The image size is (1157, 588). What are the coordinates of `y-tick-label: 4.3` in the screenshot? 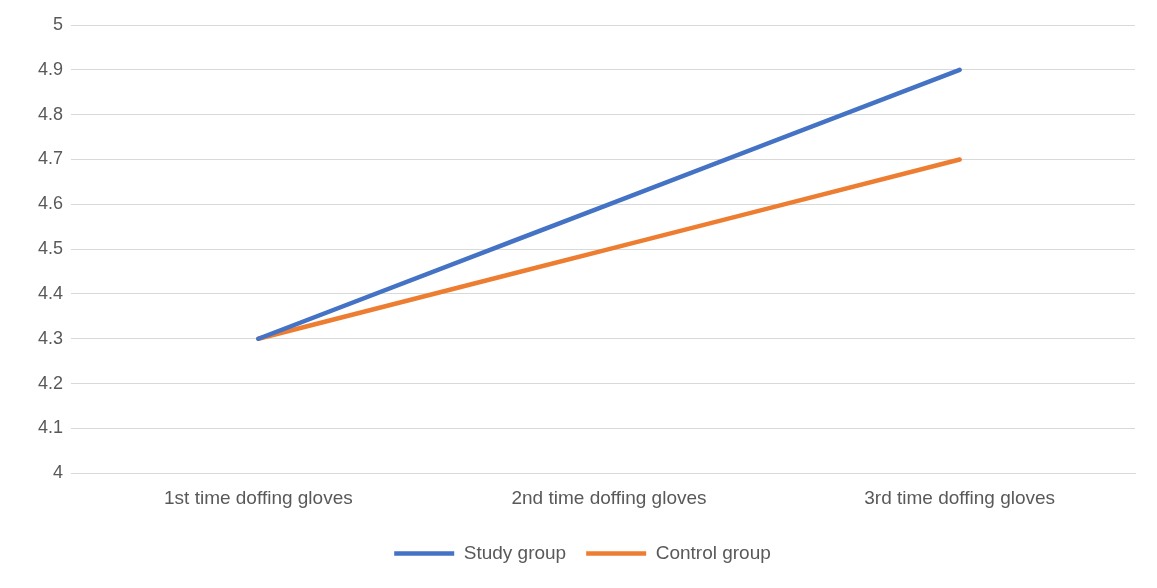 It's located at (50, 337).